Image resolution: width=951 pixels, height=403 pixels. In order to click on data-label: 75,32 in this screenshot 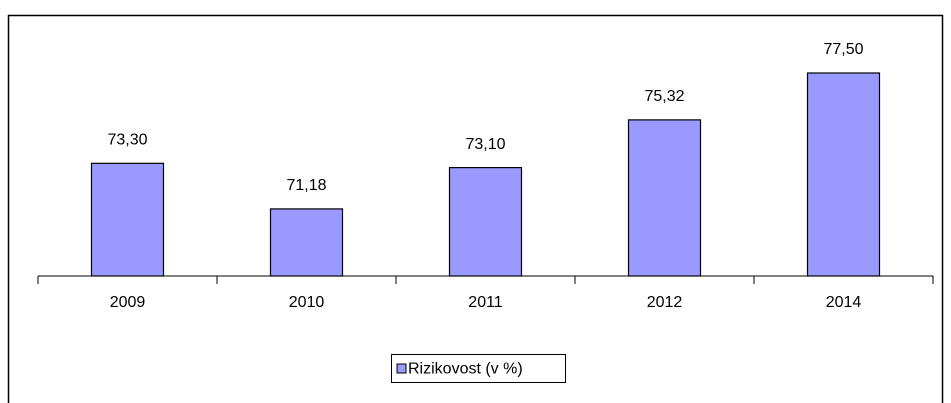, I will do `click(664, 96)`.